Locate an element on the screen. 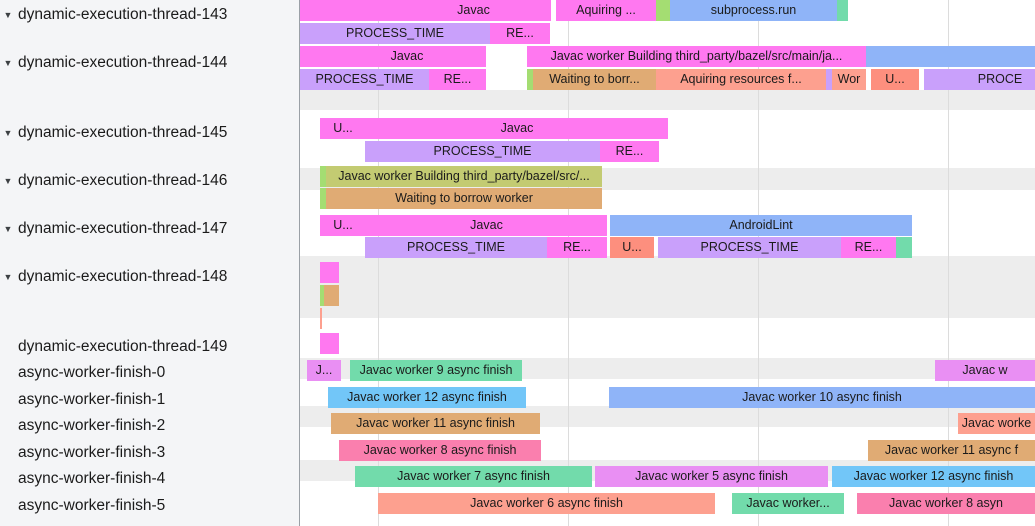  track-label-async-worker-finish-4: ▼async-worker-finish-4 is located at coordinates (82, 479).